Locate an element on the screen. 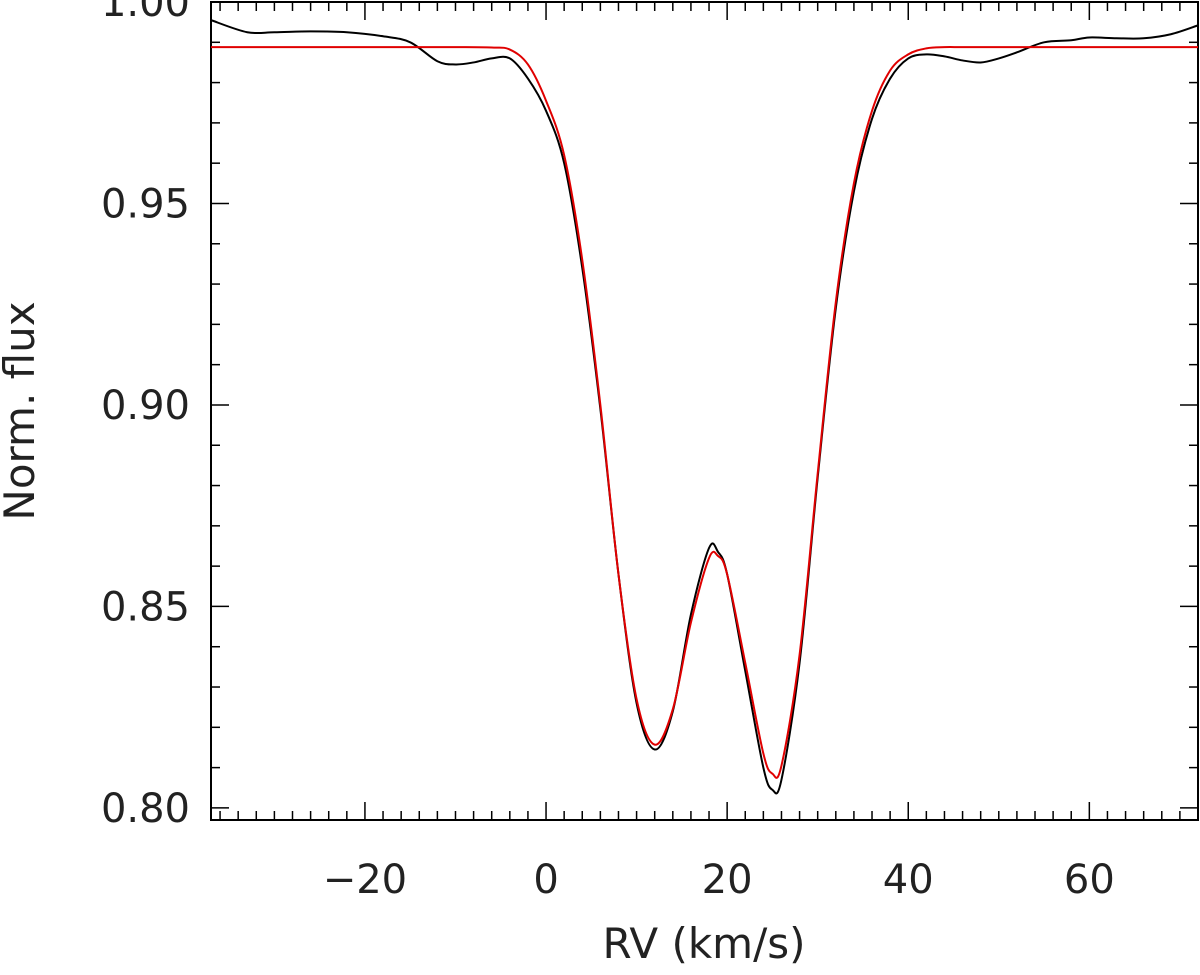 Image resolution: width=1200 pixels, height=975 pixels. x-tick-label: −20 is located at coordinates (365, 880).